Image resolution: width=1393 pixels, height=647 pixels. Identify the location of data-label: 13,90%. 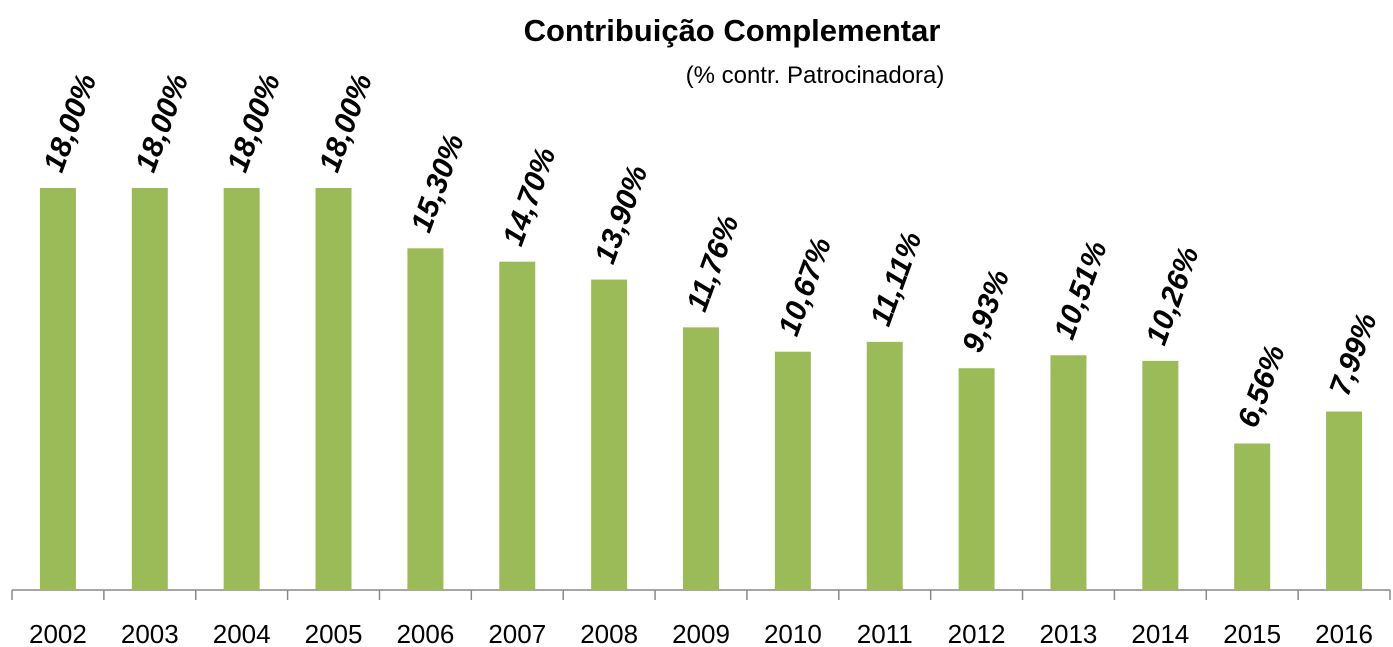
(622, 214).